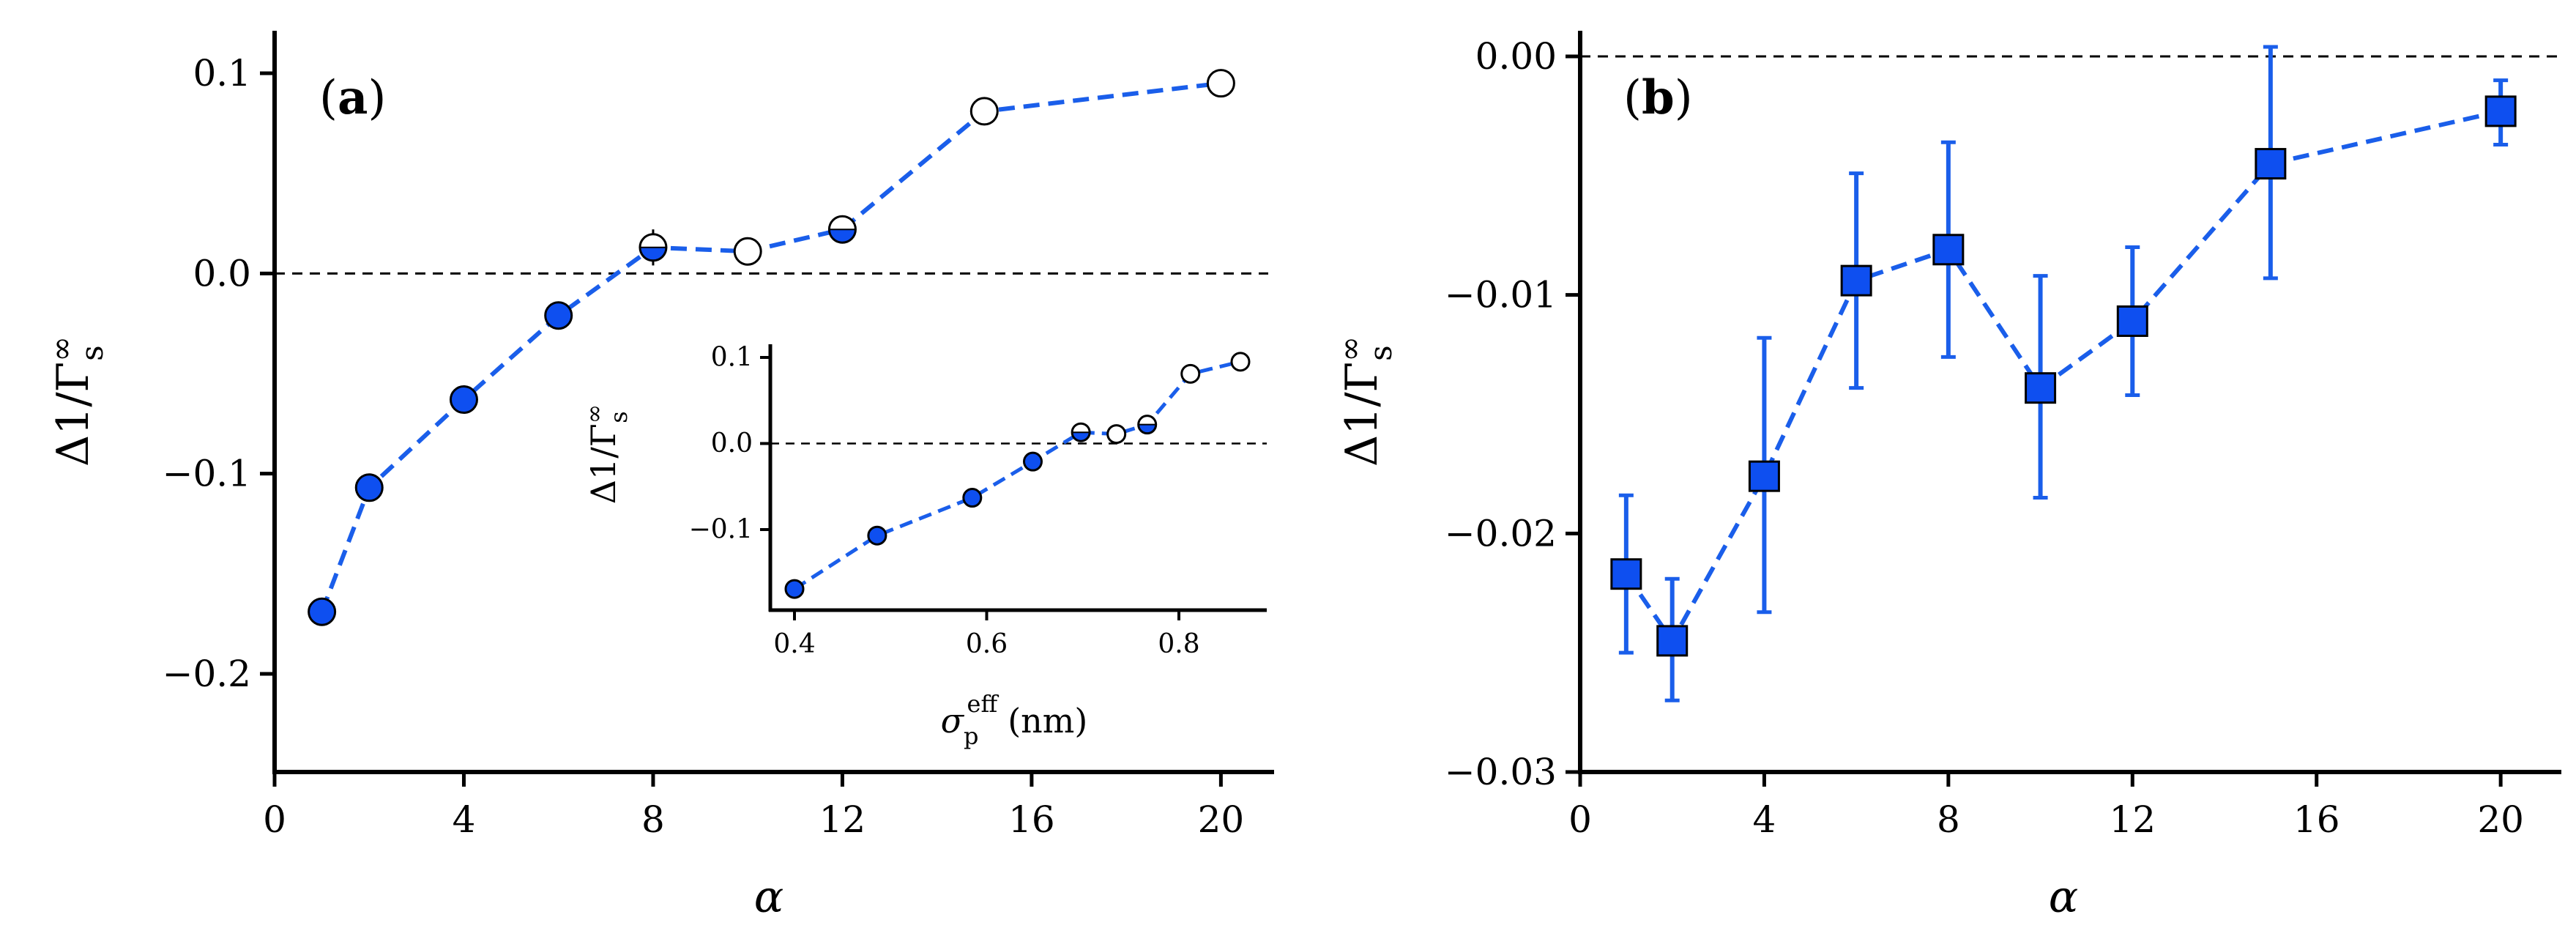 The image size is (2576, 950). Describe the element at coordinates (1365, 401) in the screenshot. I see `panel-b-y-axis-label: Δ1/Γ∞s` at that location.